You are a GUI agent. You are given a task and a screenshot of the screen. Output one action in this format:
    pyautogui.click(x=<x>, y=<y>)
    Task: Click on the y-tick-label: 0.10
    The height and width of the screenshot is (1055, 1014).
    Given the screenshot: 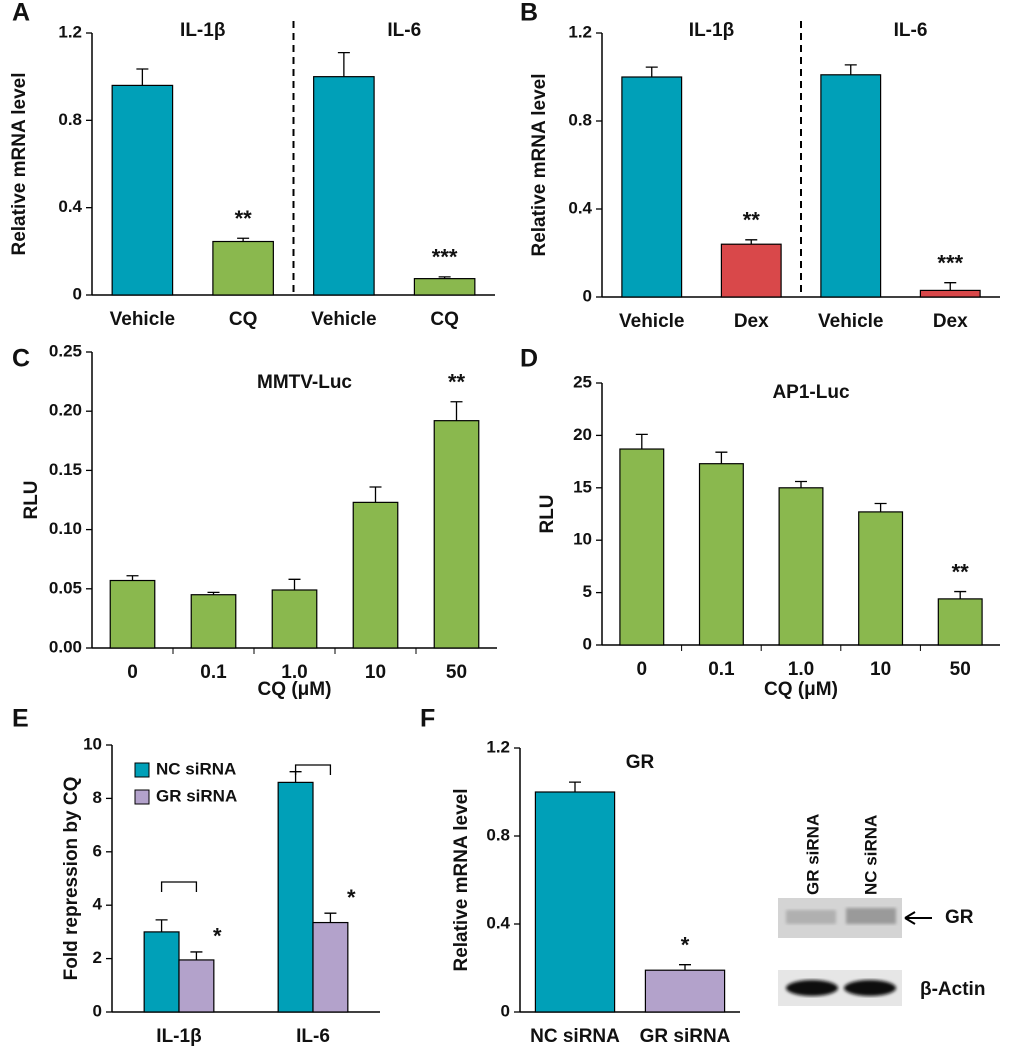 What is the action you would take?
    pyautogui.click(x=65, y=528)
    